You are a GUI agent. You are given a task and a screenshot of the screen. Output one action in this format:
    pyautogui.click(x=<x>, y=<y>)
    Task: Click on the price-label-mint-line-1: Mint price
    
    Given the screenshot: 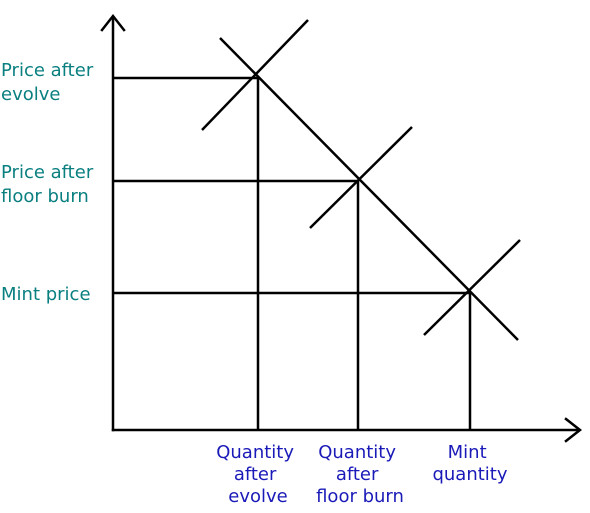 What is the action you would take?
    pyautogui.click(x=46, y=294)
    